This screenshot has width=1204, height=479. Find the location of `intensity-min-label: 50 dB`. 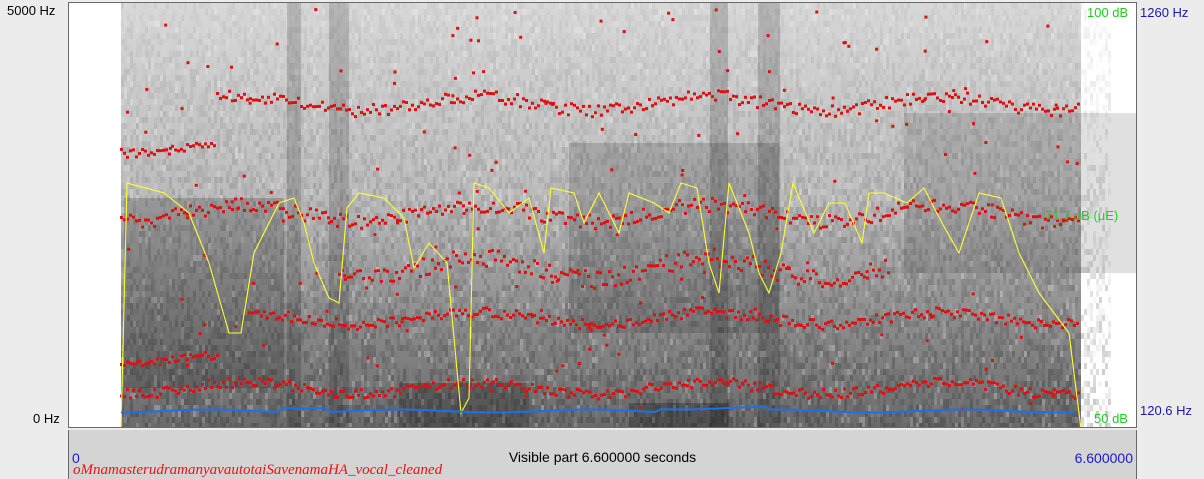

intensity-min-label: 50 dB is located at coordinates (1111, 418).